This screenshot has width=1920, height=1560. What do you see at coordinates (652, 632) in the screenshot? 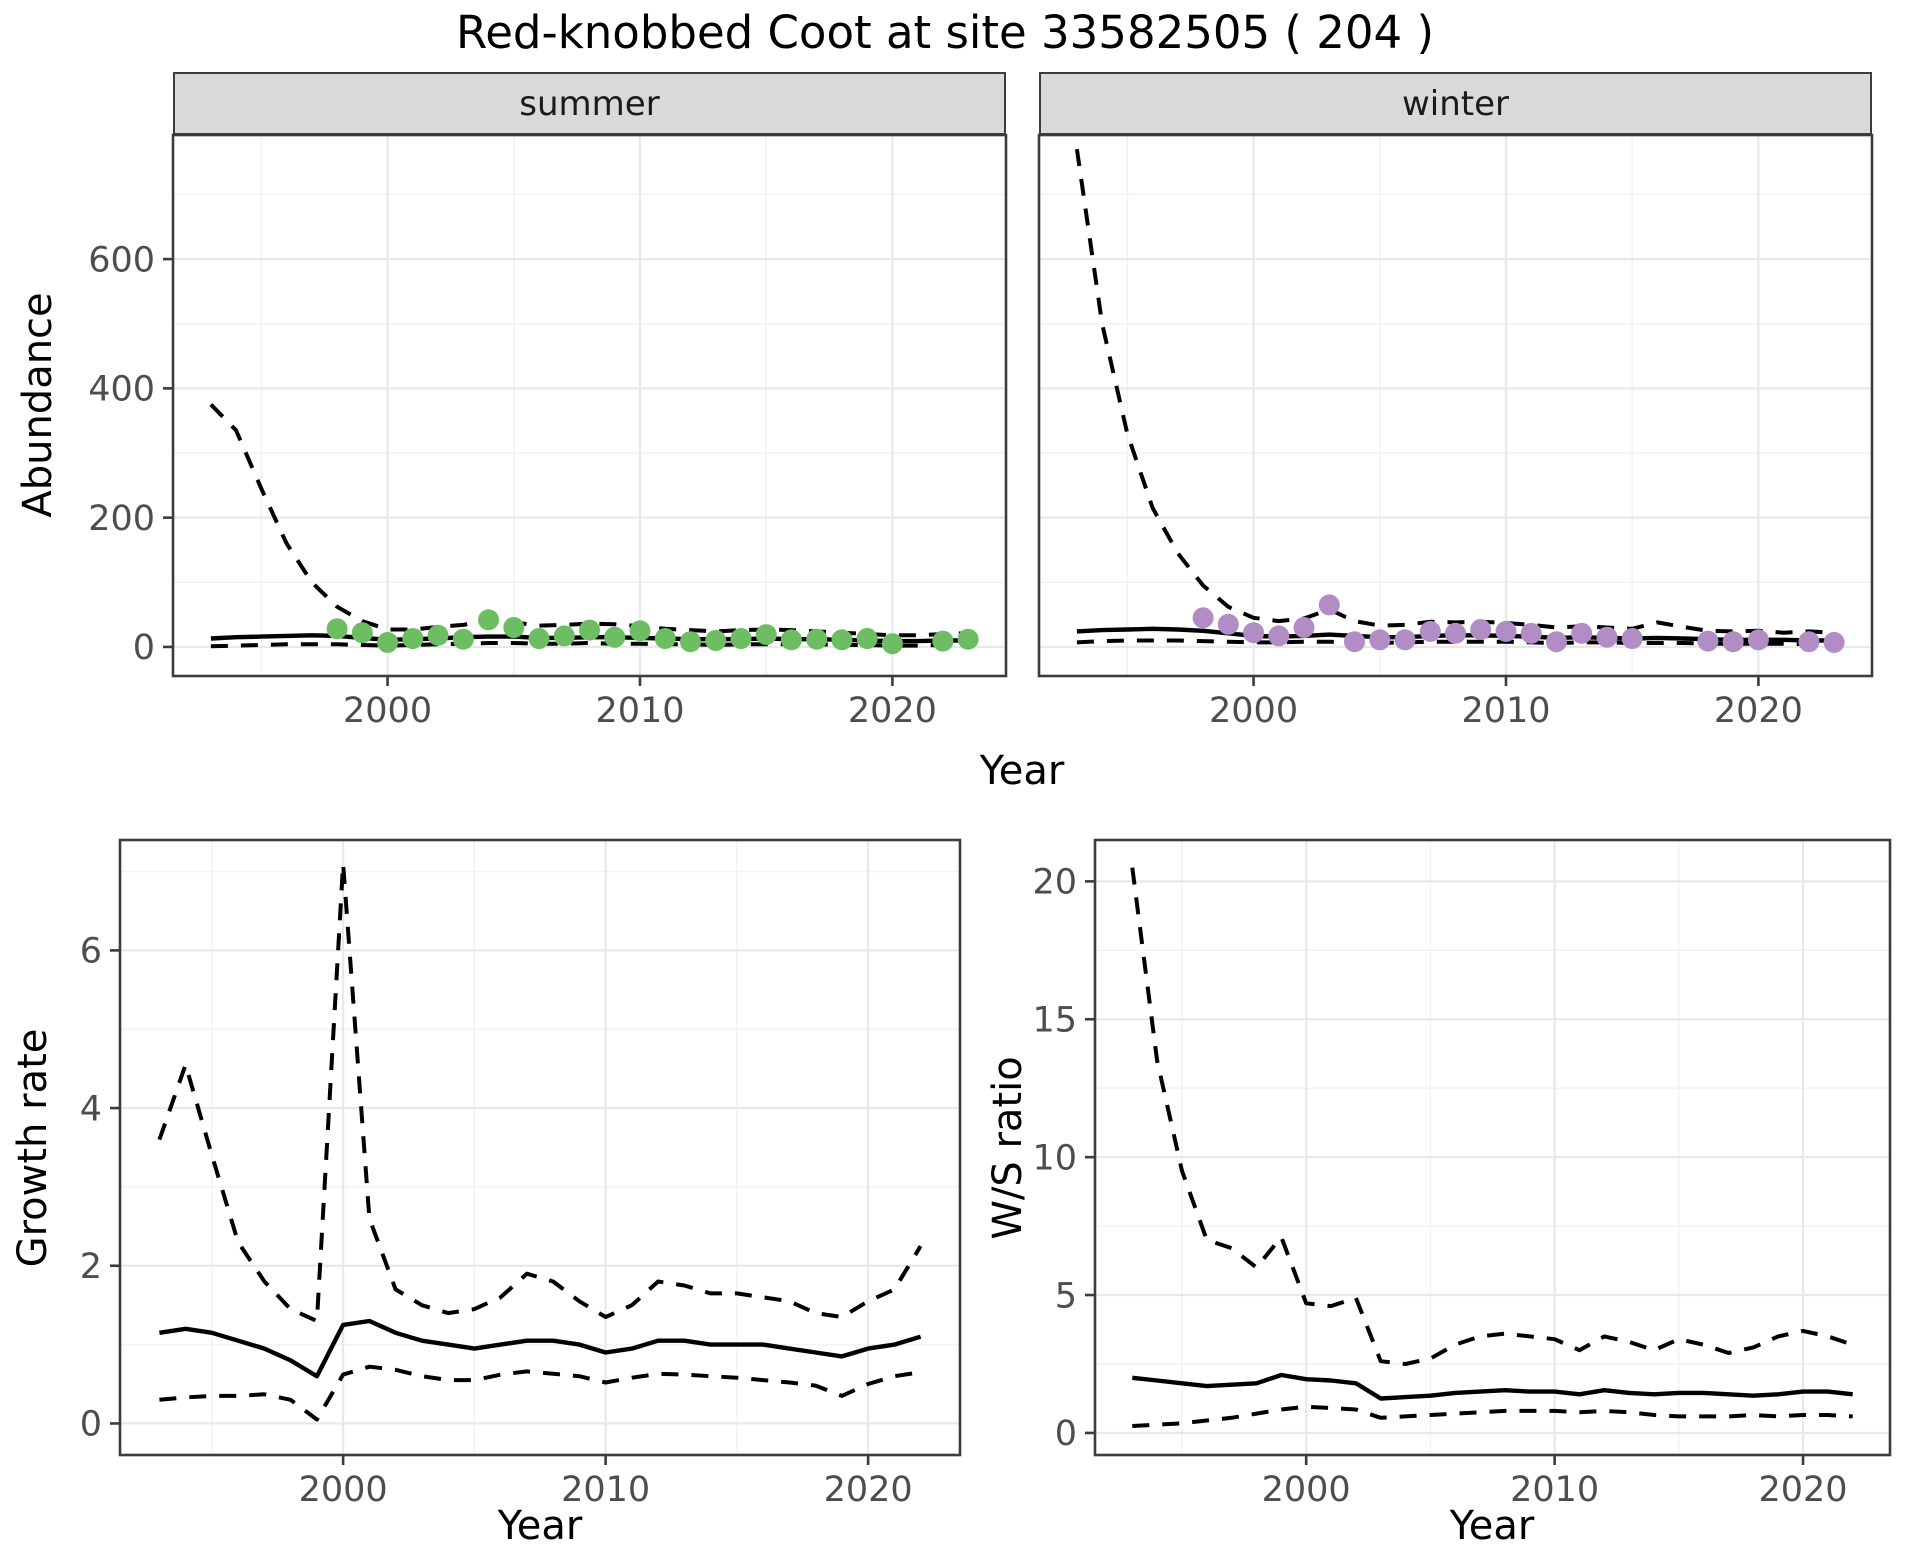
I see `points-summer` at bounding box center [652, 632].